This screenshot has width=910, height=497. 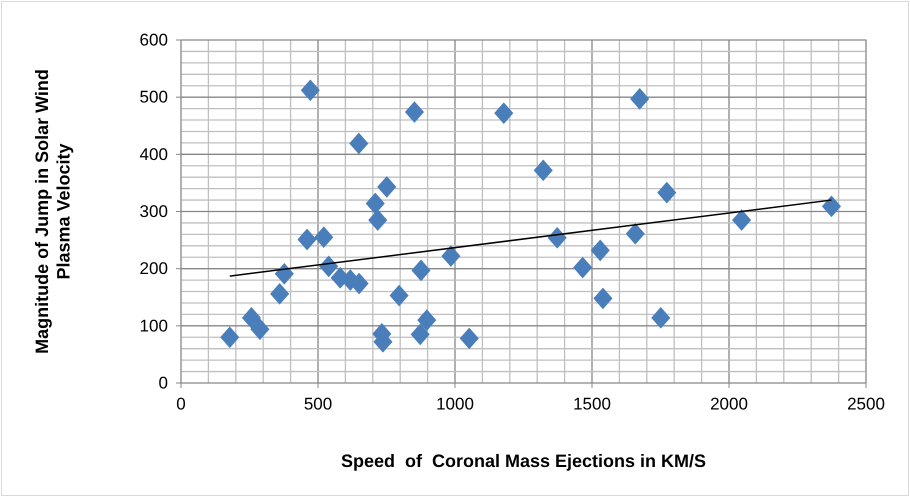 What do you see at coordinates (154, 268) in the screenshot?
I see `y-tick-label: 200` at bounding box center [154, 268].